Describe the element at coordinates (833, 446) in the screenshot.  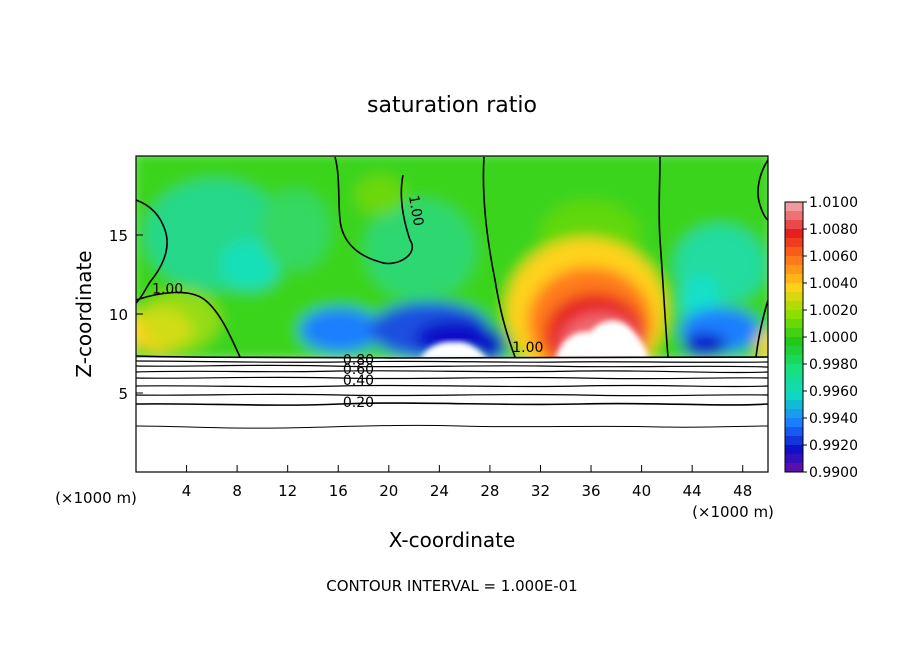
I see `colorbar-level-label: 0.9920` at that location.